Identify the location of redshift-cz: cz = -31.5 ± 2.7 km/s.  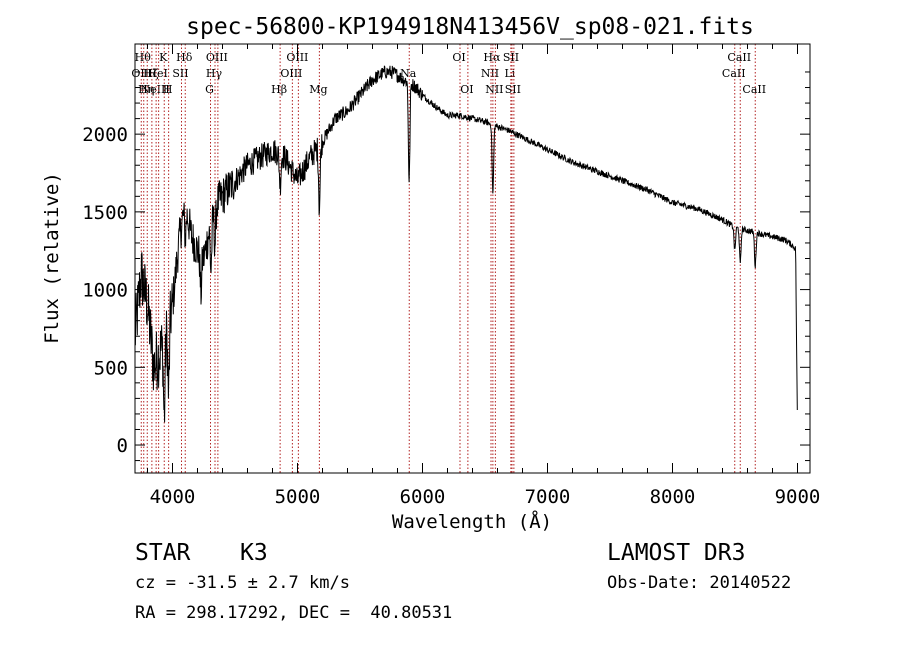
(242, 583).